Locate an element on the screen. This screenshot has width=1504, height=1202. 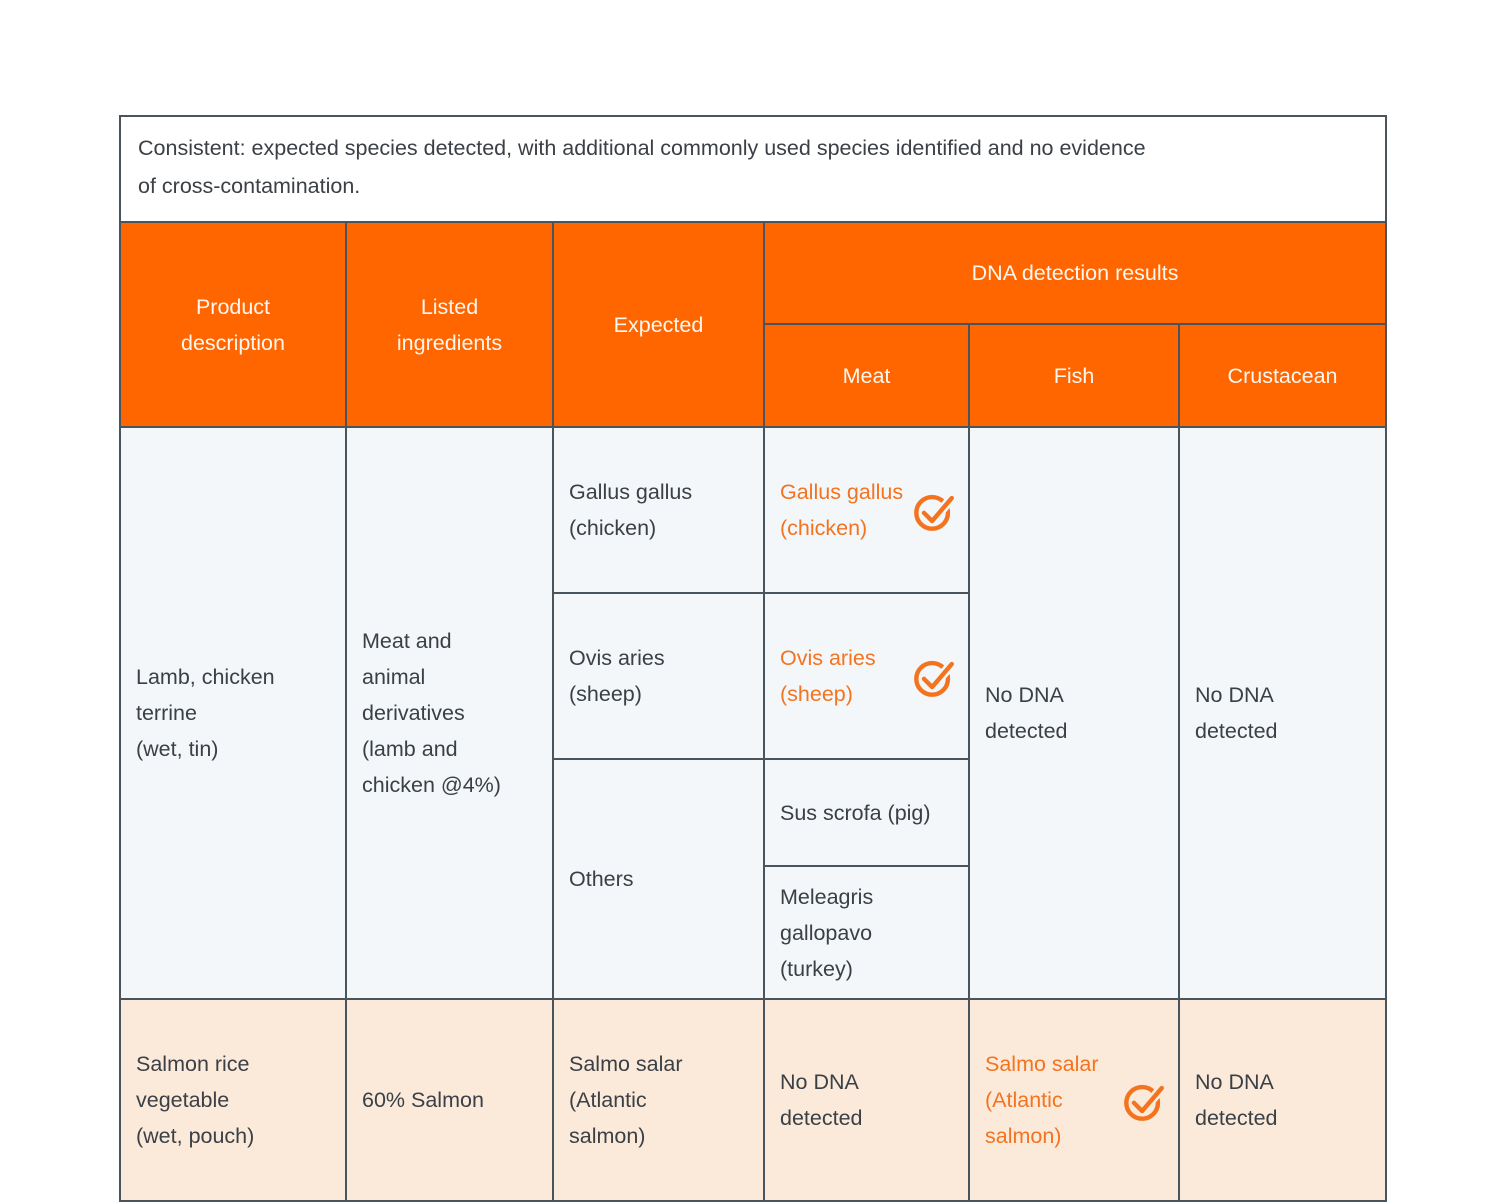
cell-product-lamb-chicken-terrine: Lamb, chicken terrine (wet, tin) is located at coordinates (233, 713).